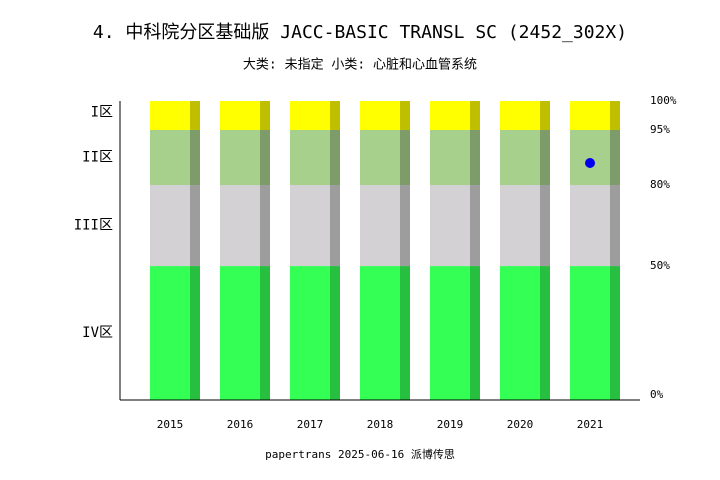 The image size is (720, 480). What do you see at coordinates (660, 184) in the screenshot?
I see `y-tick-label: 80%` at bounding box center [660, 184].